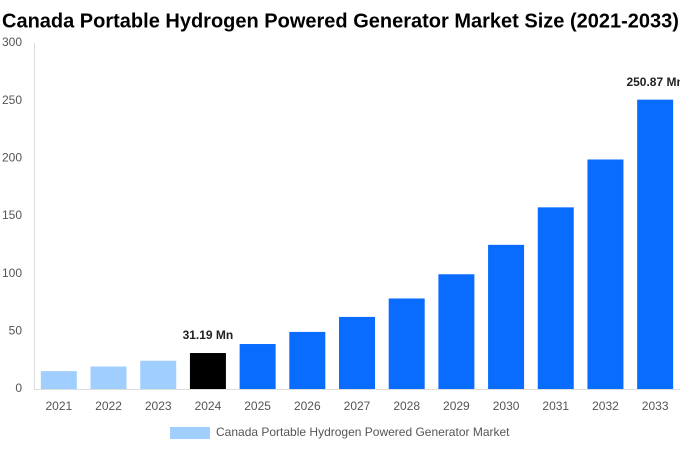 The height and width of the screenshot is (455, 680). I want to click on x-tick-label: 2021, so click(58, 406).